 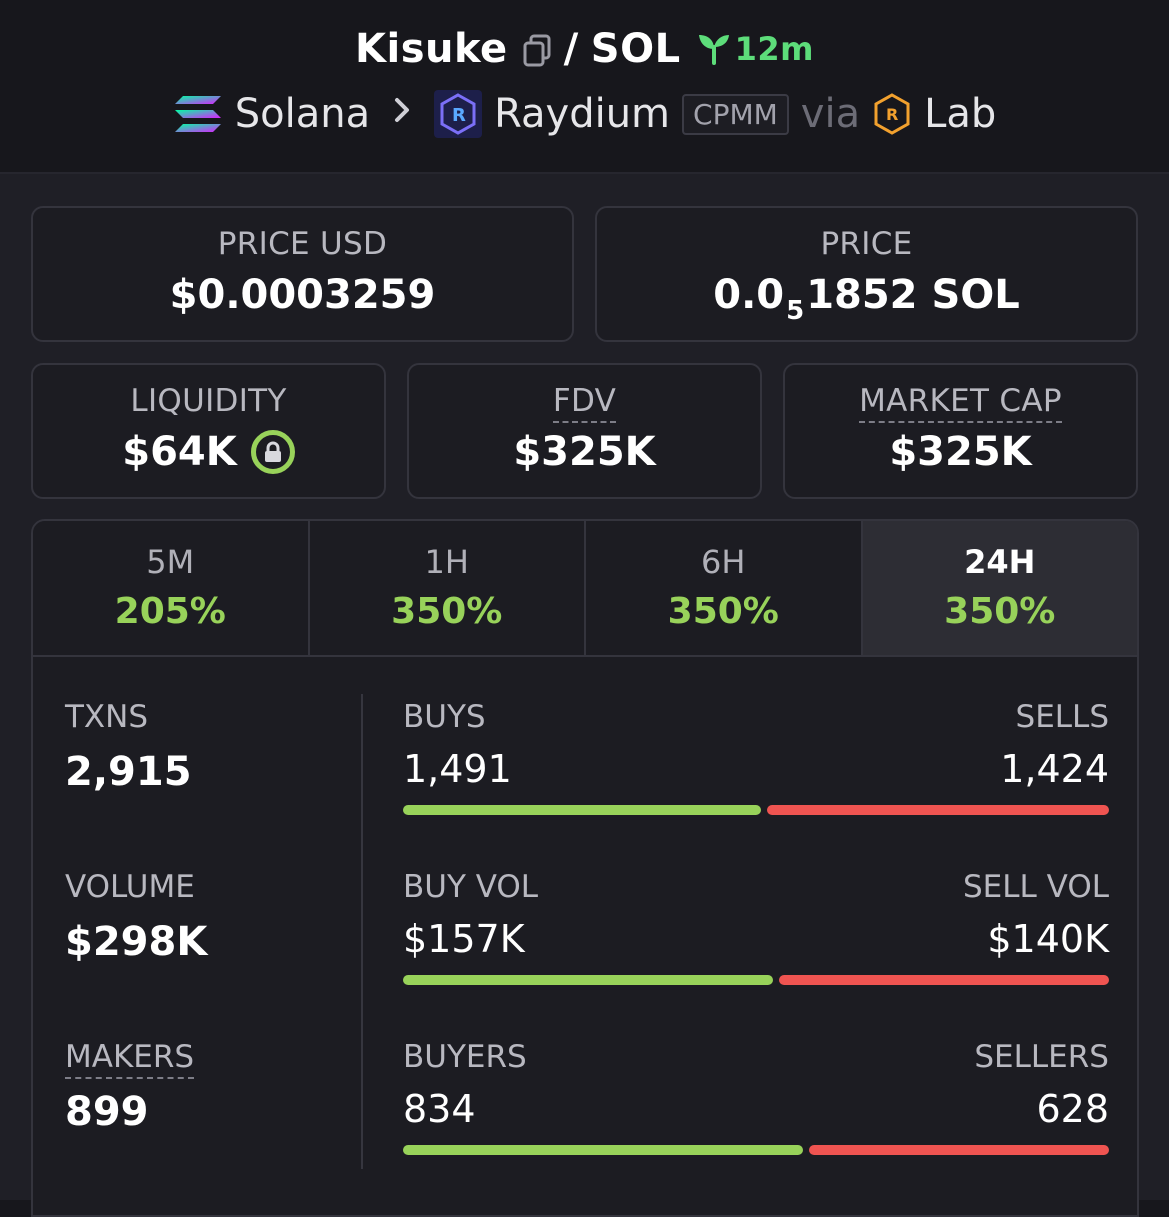 What do you see at coordinates (130, 887) in the screenshot?
I see `volume-label: VOLUME` at bounding box center [130, 887].